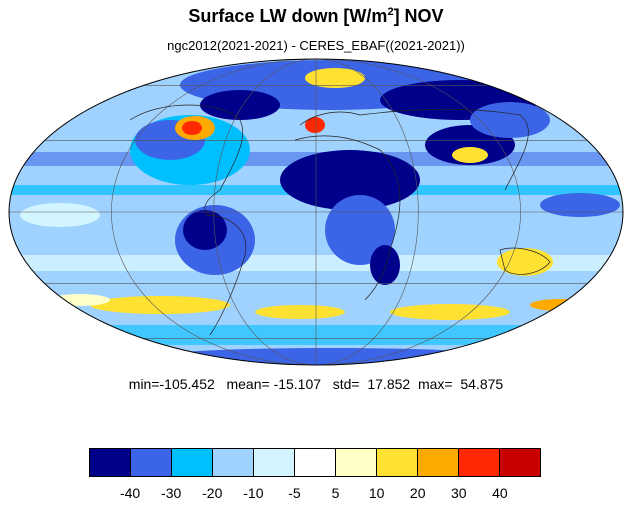 The width and height of the screenshot is (632, 505). What do you see at coordinates (316, 16) in the screenshot?
I see `plot-title: Surface LW down [W/m2] NOV` at bounding box center [316, 16].